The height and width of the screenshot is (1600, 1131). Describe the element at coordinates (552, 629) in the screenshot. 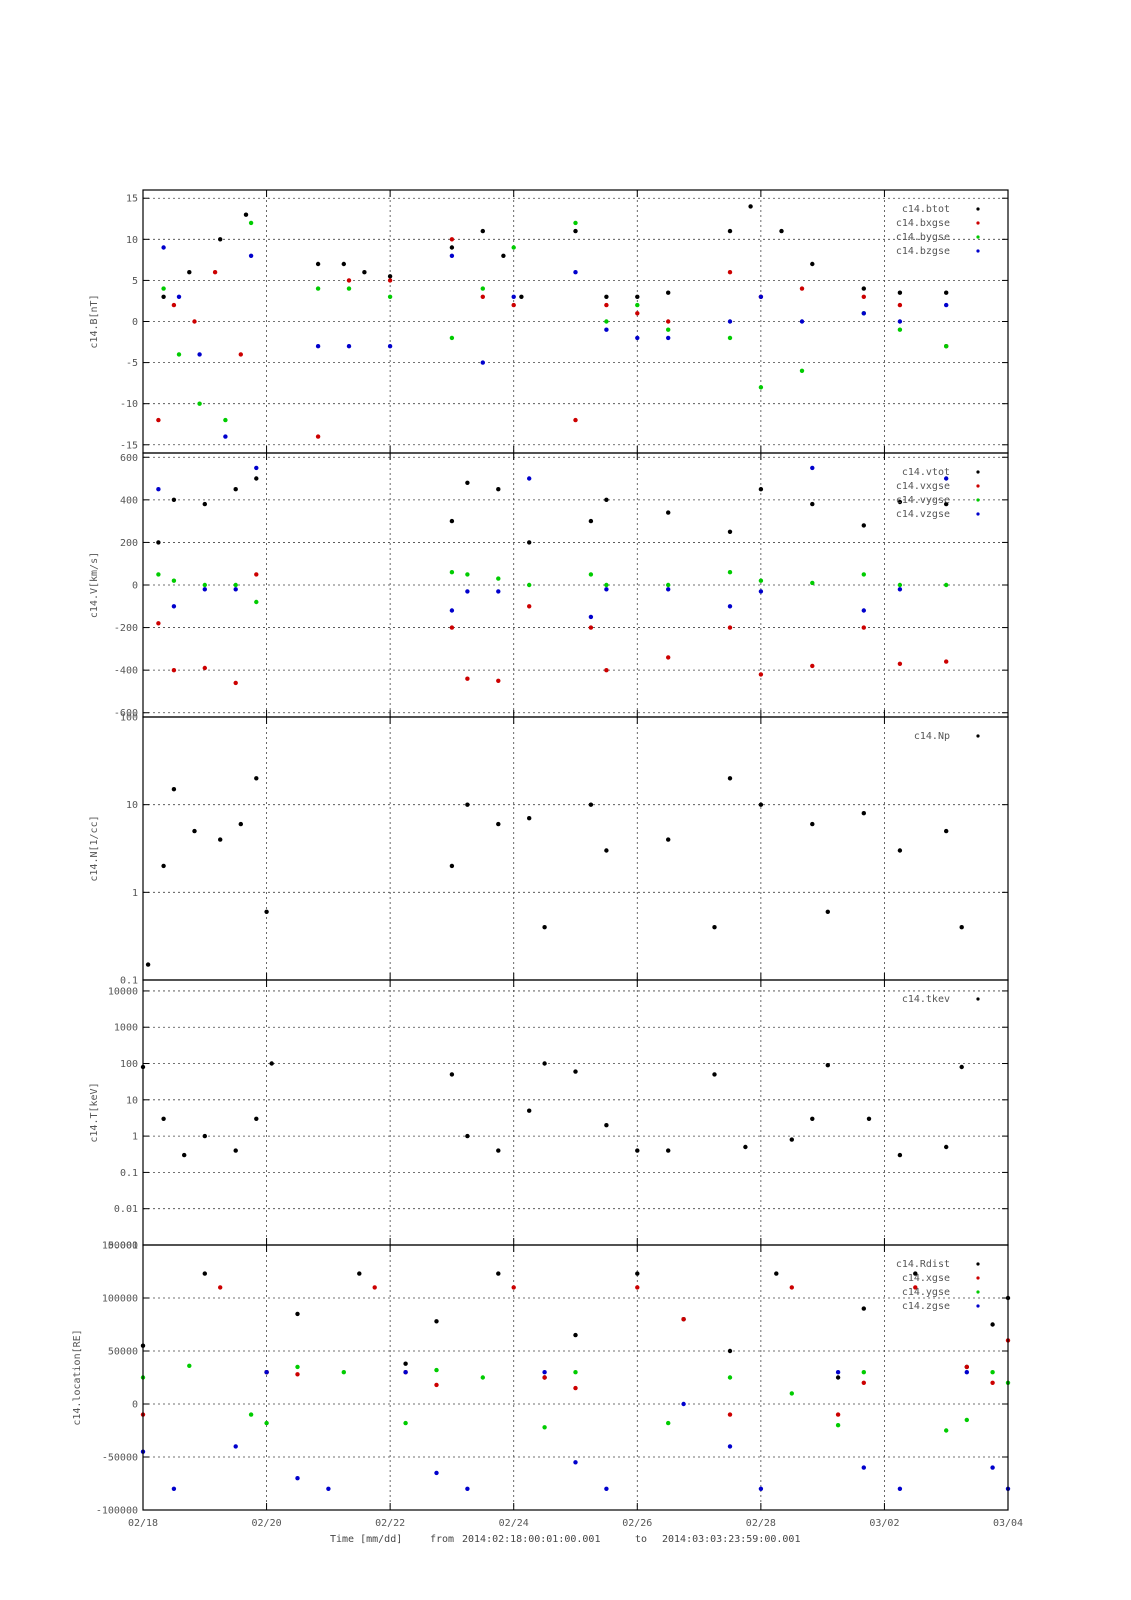

I see `series-c14-vxgse` at that location.